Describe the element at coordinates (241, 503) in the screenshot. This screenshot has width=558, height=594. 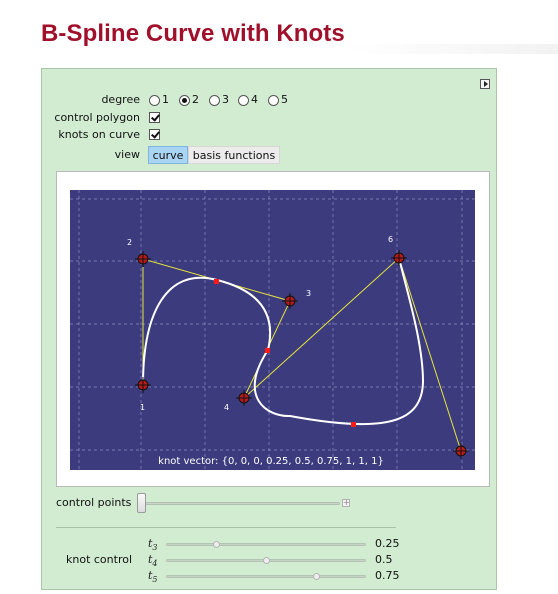
I see `control-points-slider` at that location.